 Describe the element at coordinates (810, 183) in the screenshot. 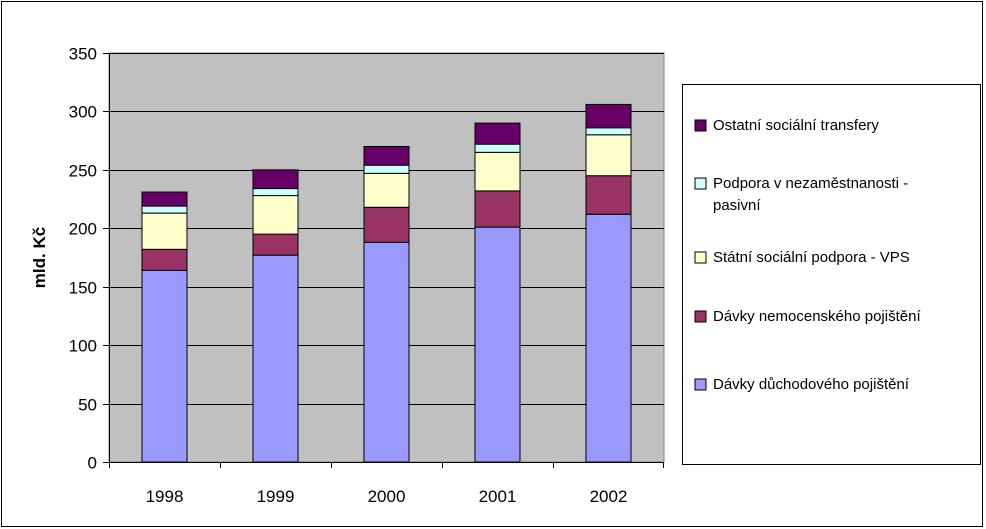

I see `legend-label: Podpora v nezaměstnanosti -` at that location.